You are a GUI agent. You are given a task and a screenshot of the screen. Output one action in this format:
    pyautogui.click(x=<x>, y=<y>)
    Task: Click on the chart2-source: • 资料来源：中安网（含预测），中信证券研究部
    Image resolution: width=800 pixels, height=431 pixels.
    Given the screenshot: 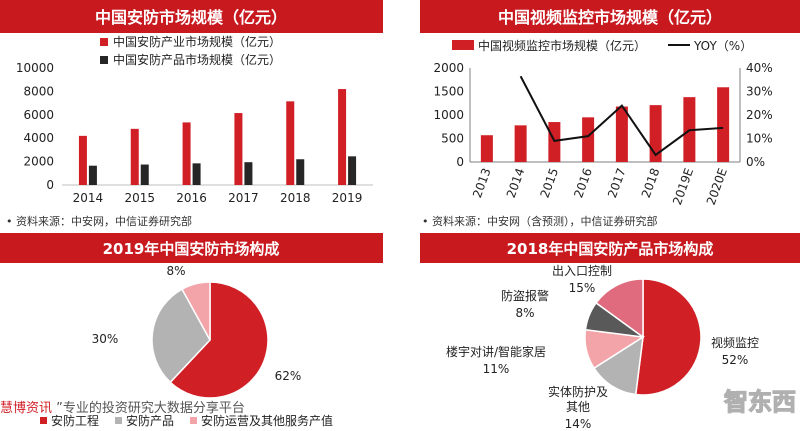 What is the action you would take?
    pyautogui.click(x=539, y=221)
    